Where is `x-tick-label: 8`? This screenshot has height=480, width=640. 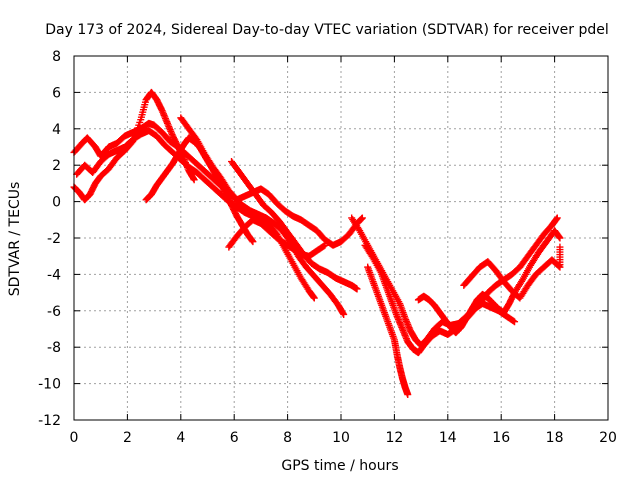
x-tick-label: 8 is located at coordinates (287, 438).